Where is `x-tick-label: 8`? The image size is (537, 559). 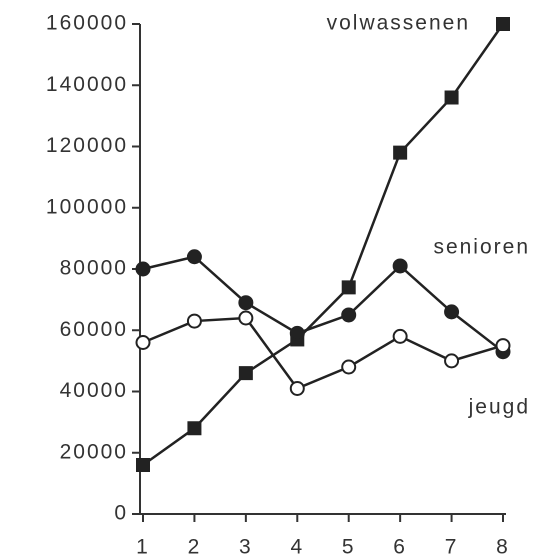 x-tick-label: 8 is located at coordinates (503, 547).